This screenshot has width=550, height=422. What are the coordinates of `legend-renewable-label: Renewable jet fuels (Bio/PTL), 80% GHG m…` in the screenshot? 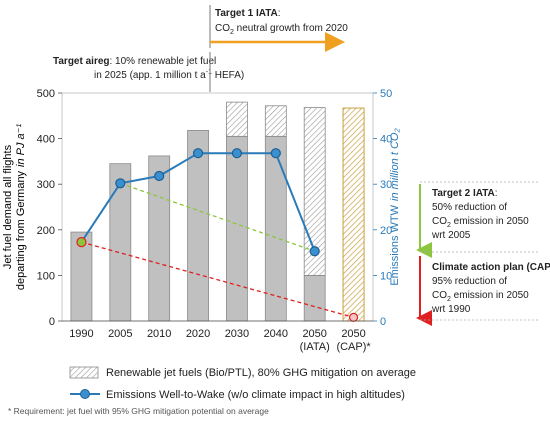 It's located at (261, 373).